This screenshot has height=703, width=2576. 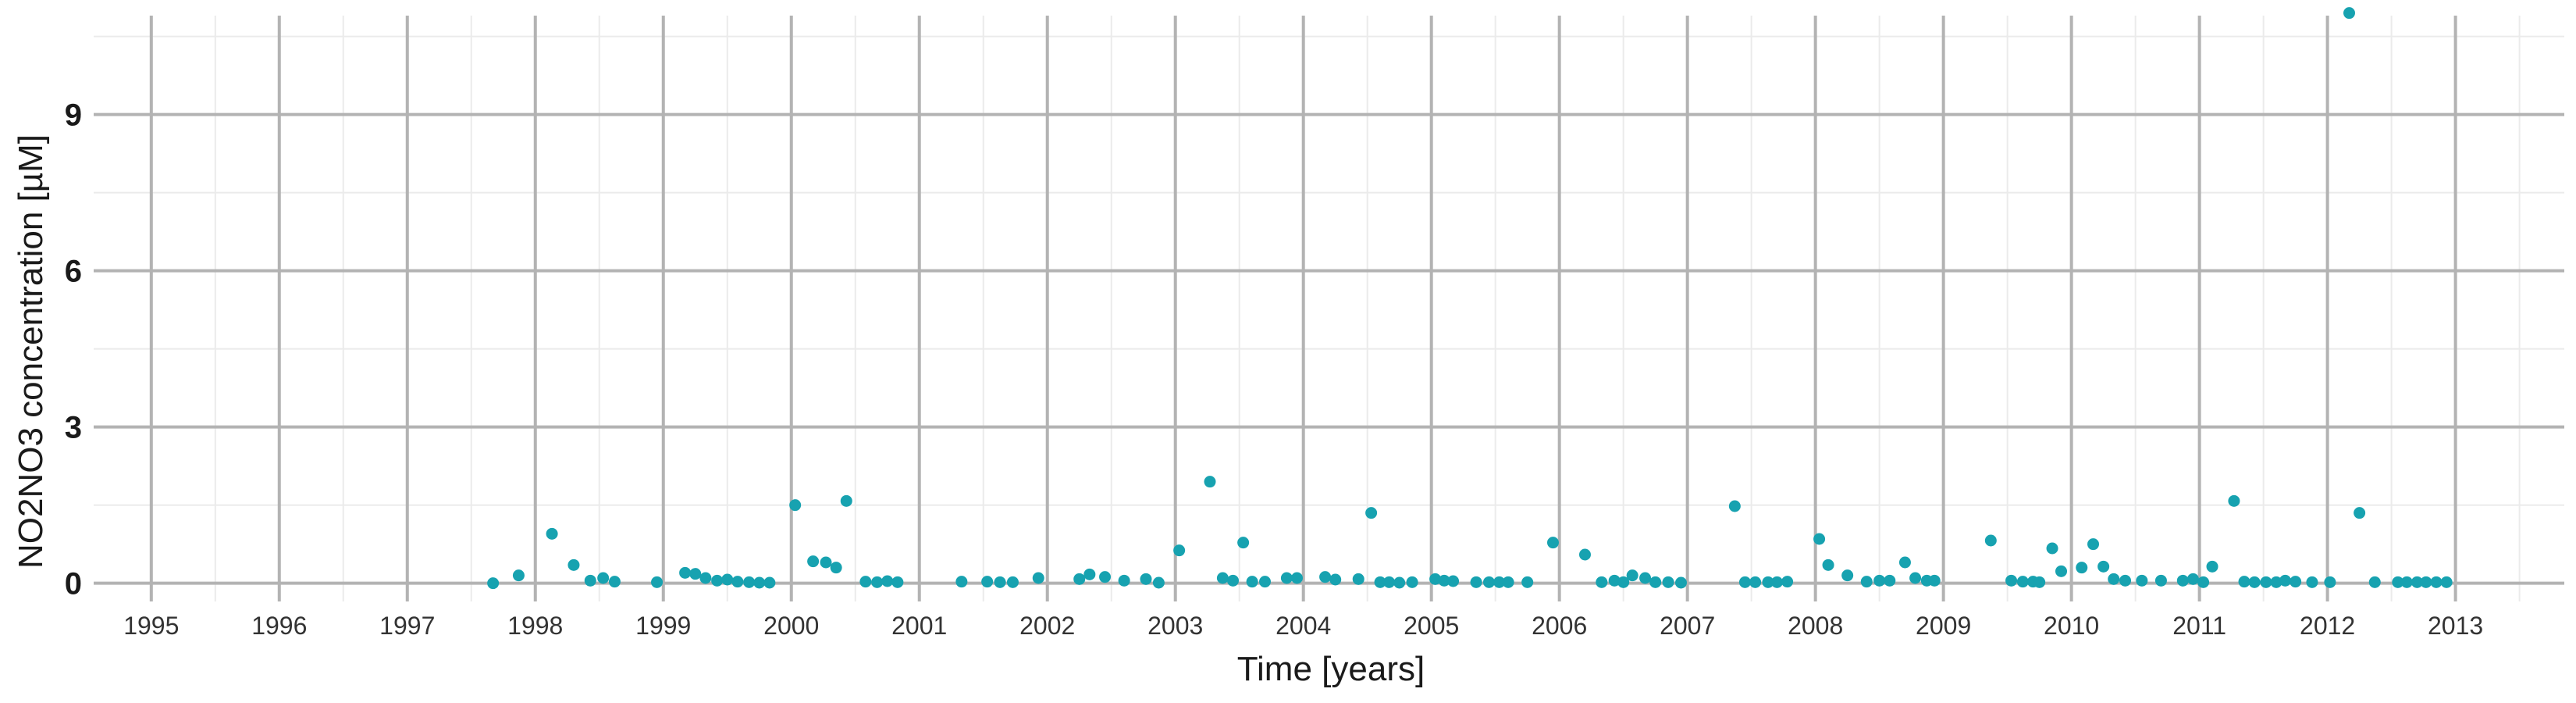 What do you see at coordinates (73, 115) in the screenshot?
I see `y-tick-label: 9` at bounding box center [73, 115].